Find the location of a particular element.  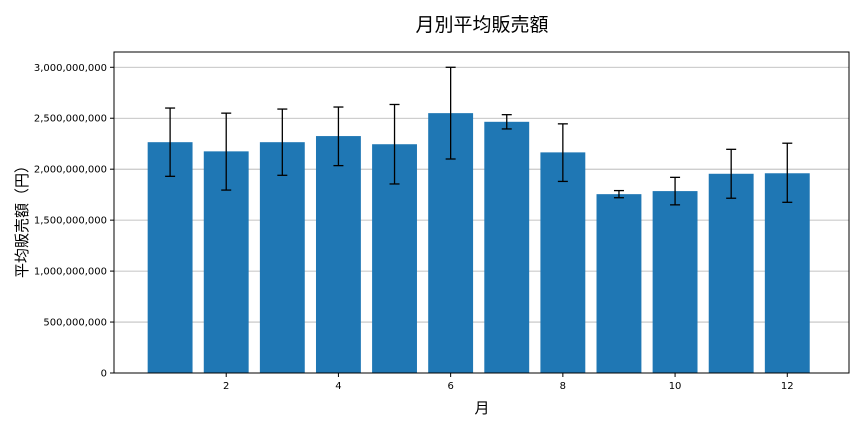

y-tick-label: 2,000,000,000 is located at coordinates (70, 170).